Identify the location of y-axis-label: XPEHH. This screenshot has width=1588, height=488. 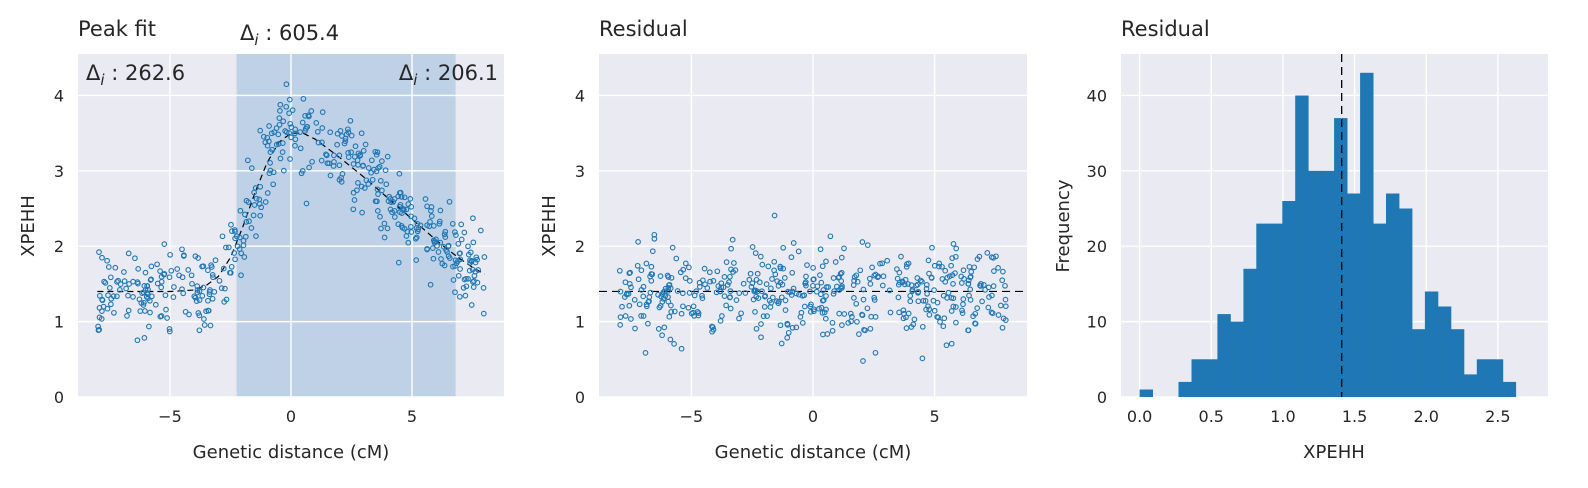
(28, 226).